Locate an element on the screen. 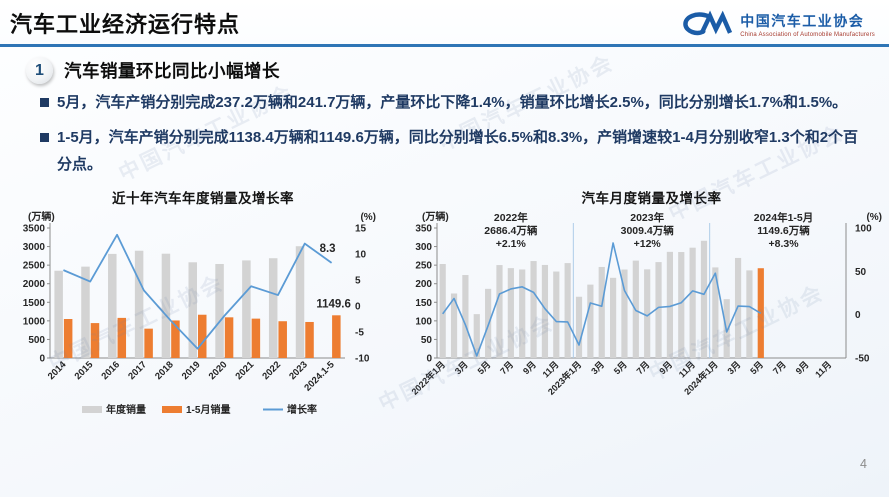 The image size is (889, 500). annotation-year-summary: 2023年 is located at coordinates (647, 217).